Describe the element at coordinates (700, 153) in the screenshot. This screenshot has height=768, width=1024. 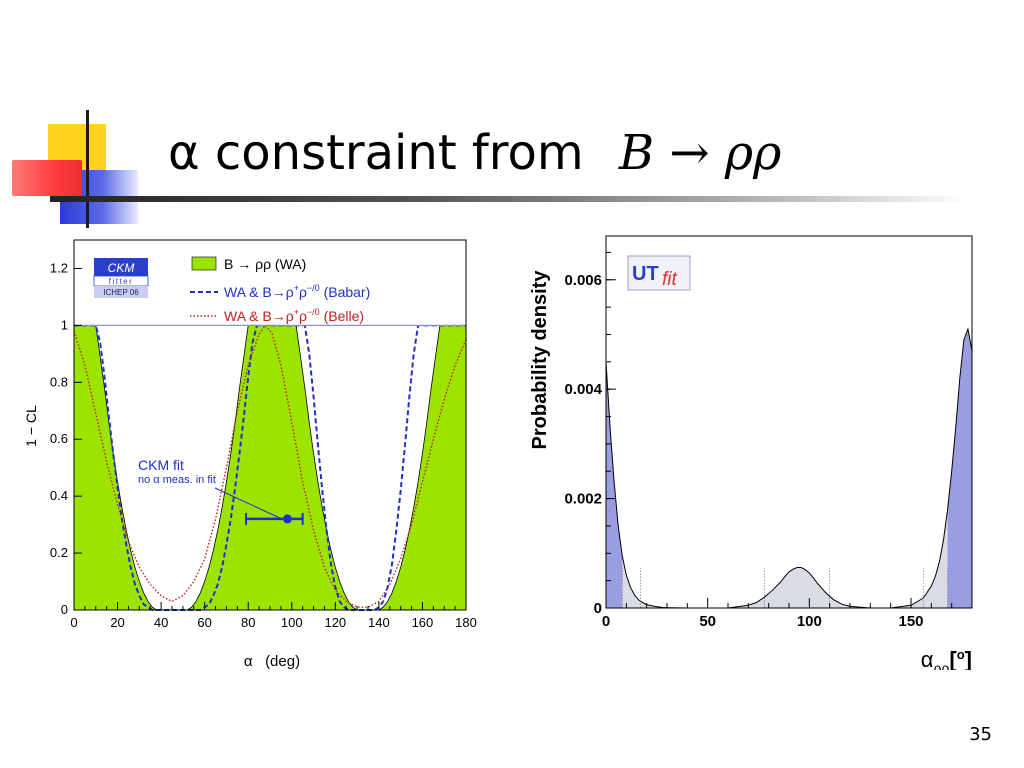
I see `title-math: B → ρρ` at that location.